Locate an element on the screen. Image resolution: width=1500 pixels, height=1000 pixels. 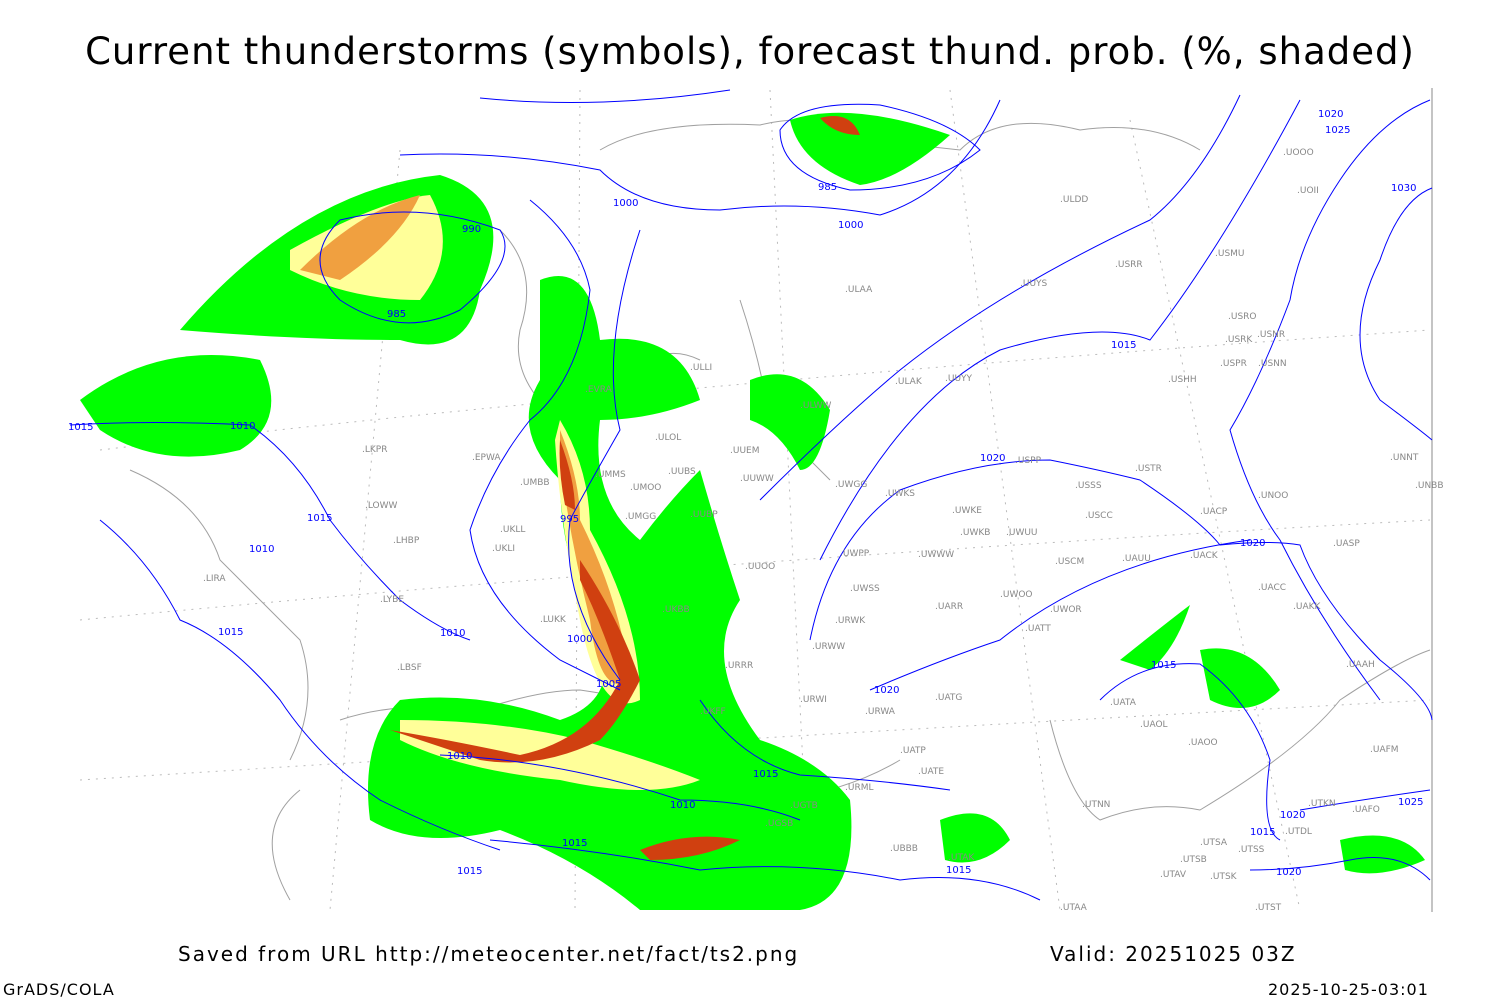
station-label: .UWKE is located at coordinates (967, 511).